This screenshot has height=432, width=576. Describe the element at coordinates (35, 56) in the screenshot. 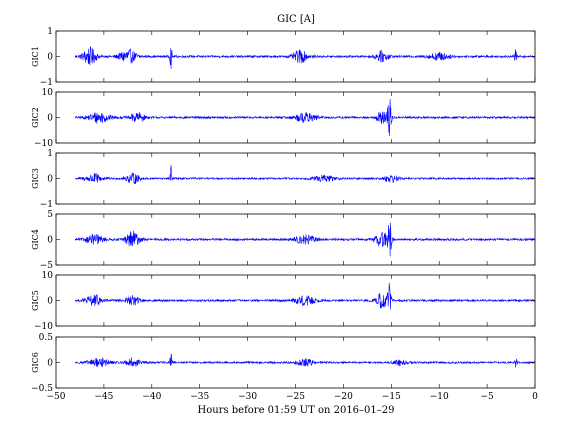

I see `y-axis-label-gic1: GIC1` at that location.